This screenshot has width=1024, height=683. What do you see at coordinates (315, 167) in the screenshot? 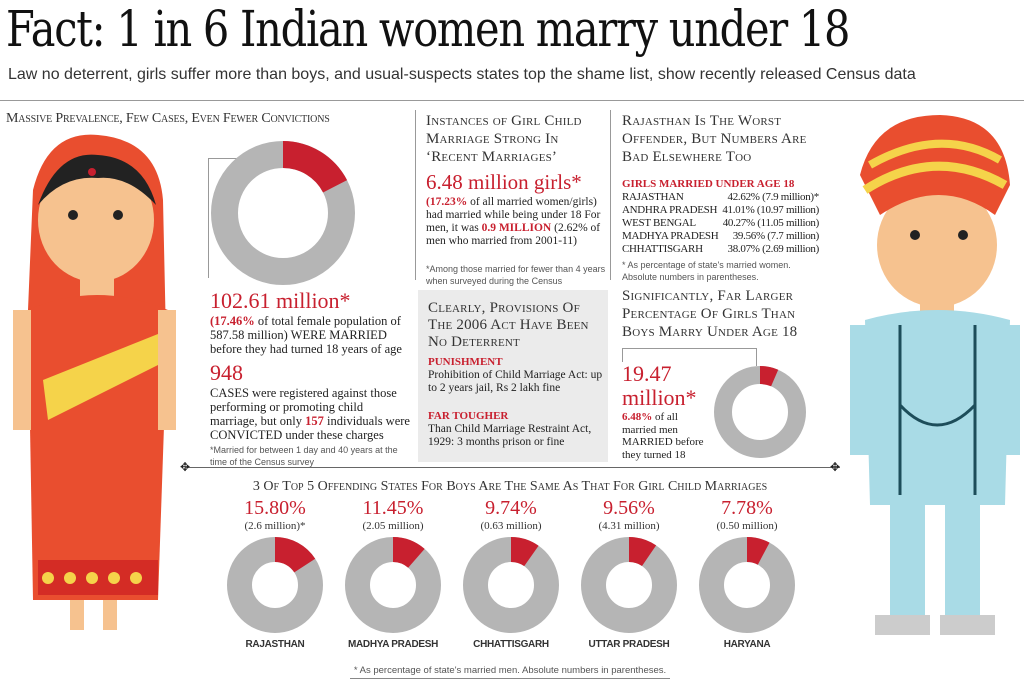
I see `women-highlight-slice` at bounding box center [315, 167].